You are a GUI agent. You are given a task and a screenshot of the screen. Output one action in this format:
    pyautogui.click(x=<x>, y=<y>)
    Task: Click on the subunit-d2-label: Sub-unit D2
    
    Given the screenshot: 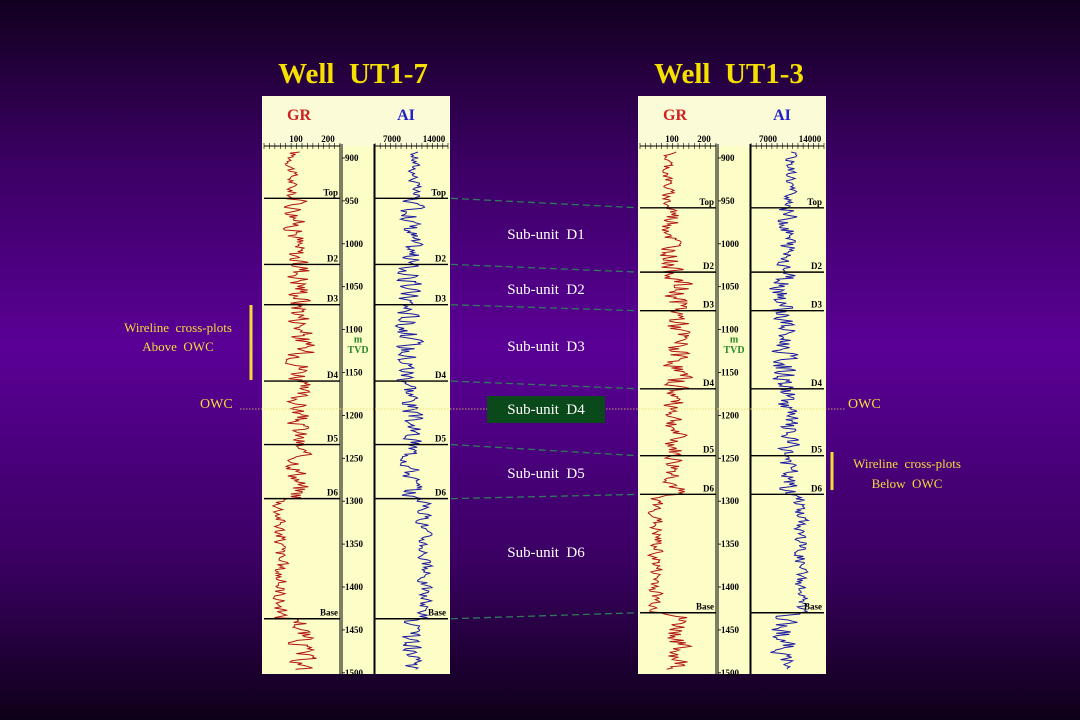 What is the action you would take?
    pyautogui.click(x=546, y=290)
    